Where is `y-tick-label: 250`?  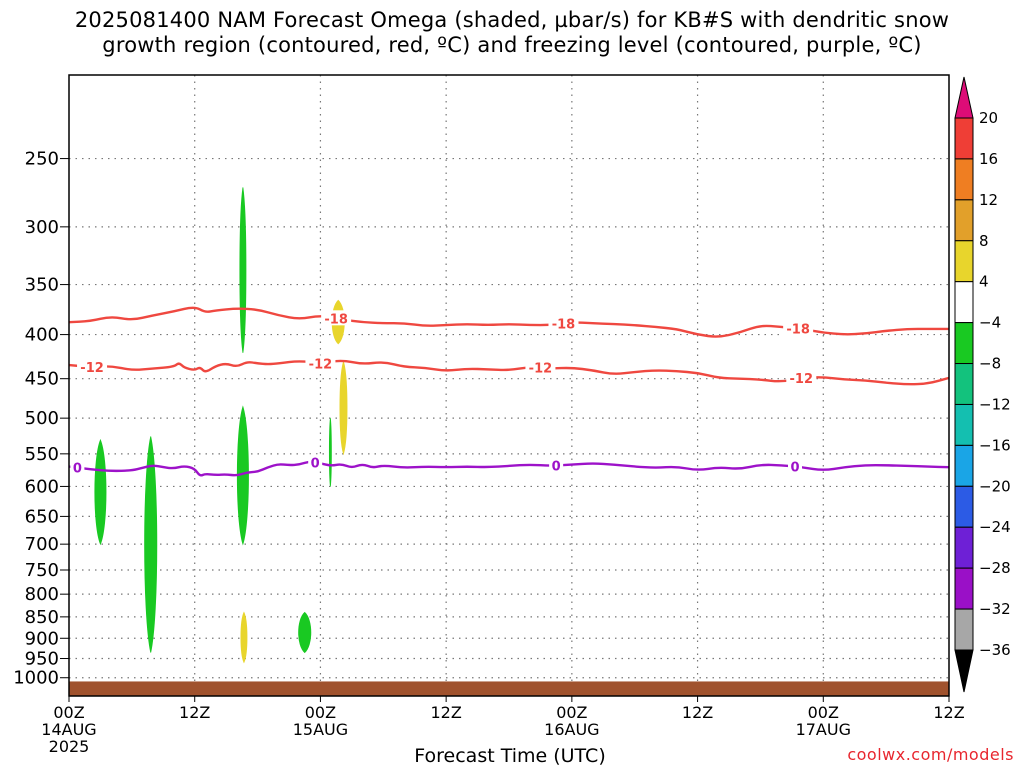 y-tick-label: 250 is located at coordinates (42, 159).